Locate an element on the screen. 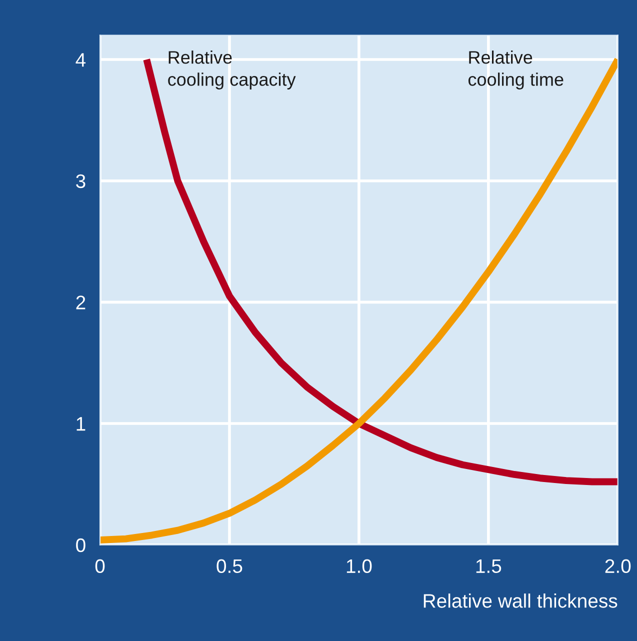  y-tick-label: 1 is located at coordinates (81, 424).